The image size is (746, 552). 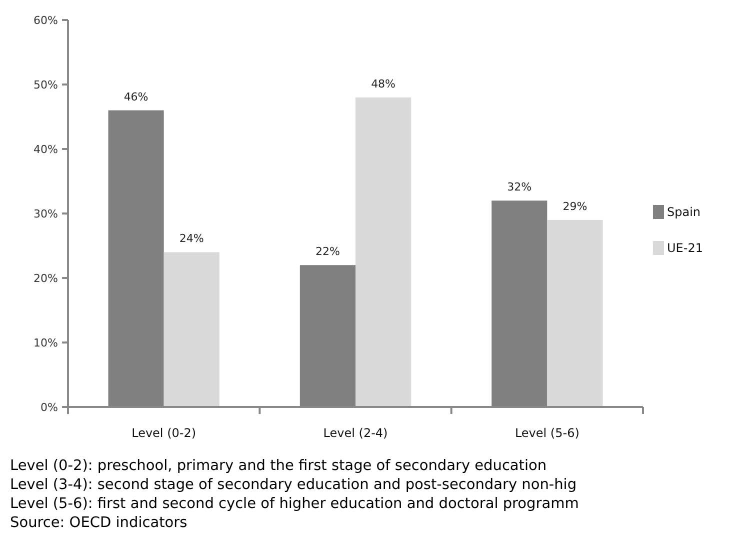 What do you see at coordinates (383, 83) in the screenshot?
I see `data-label: 48%` at bounding box center [383, 83].